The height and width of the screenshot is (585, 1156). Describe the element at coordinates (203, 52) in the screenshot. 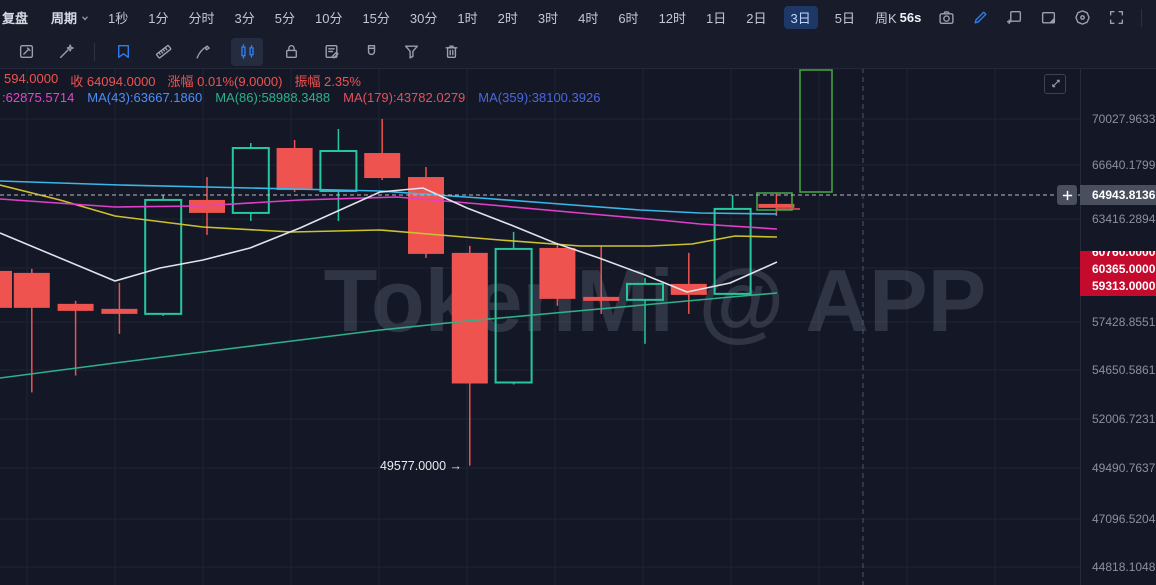

I see `pen-tool-icon` at that location.